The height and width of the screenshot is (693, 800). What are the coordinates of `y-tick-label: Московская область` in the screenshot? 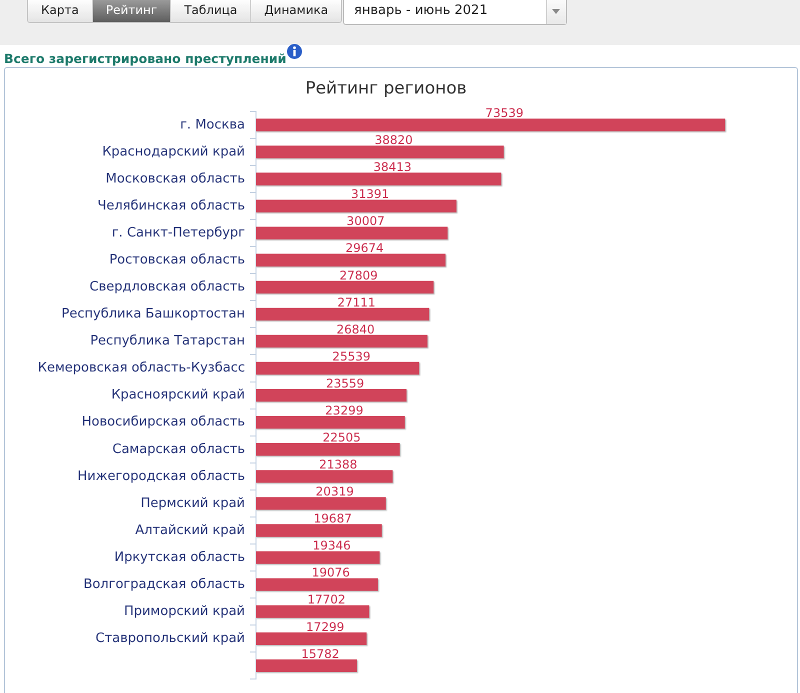 It's located at (175, 178).